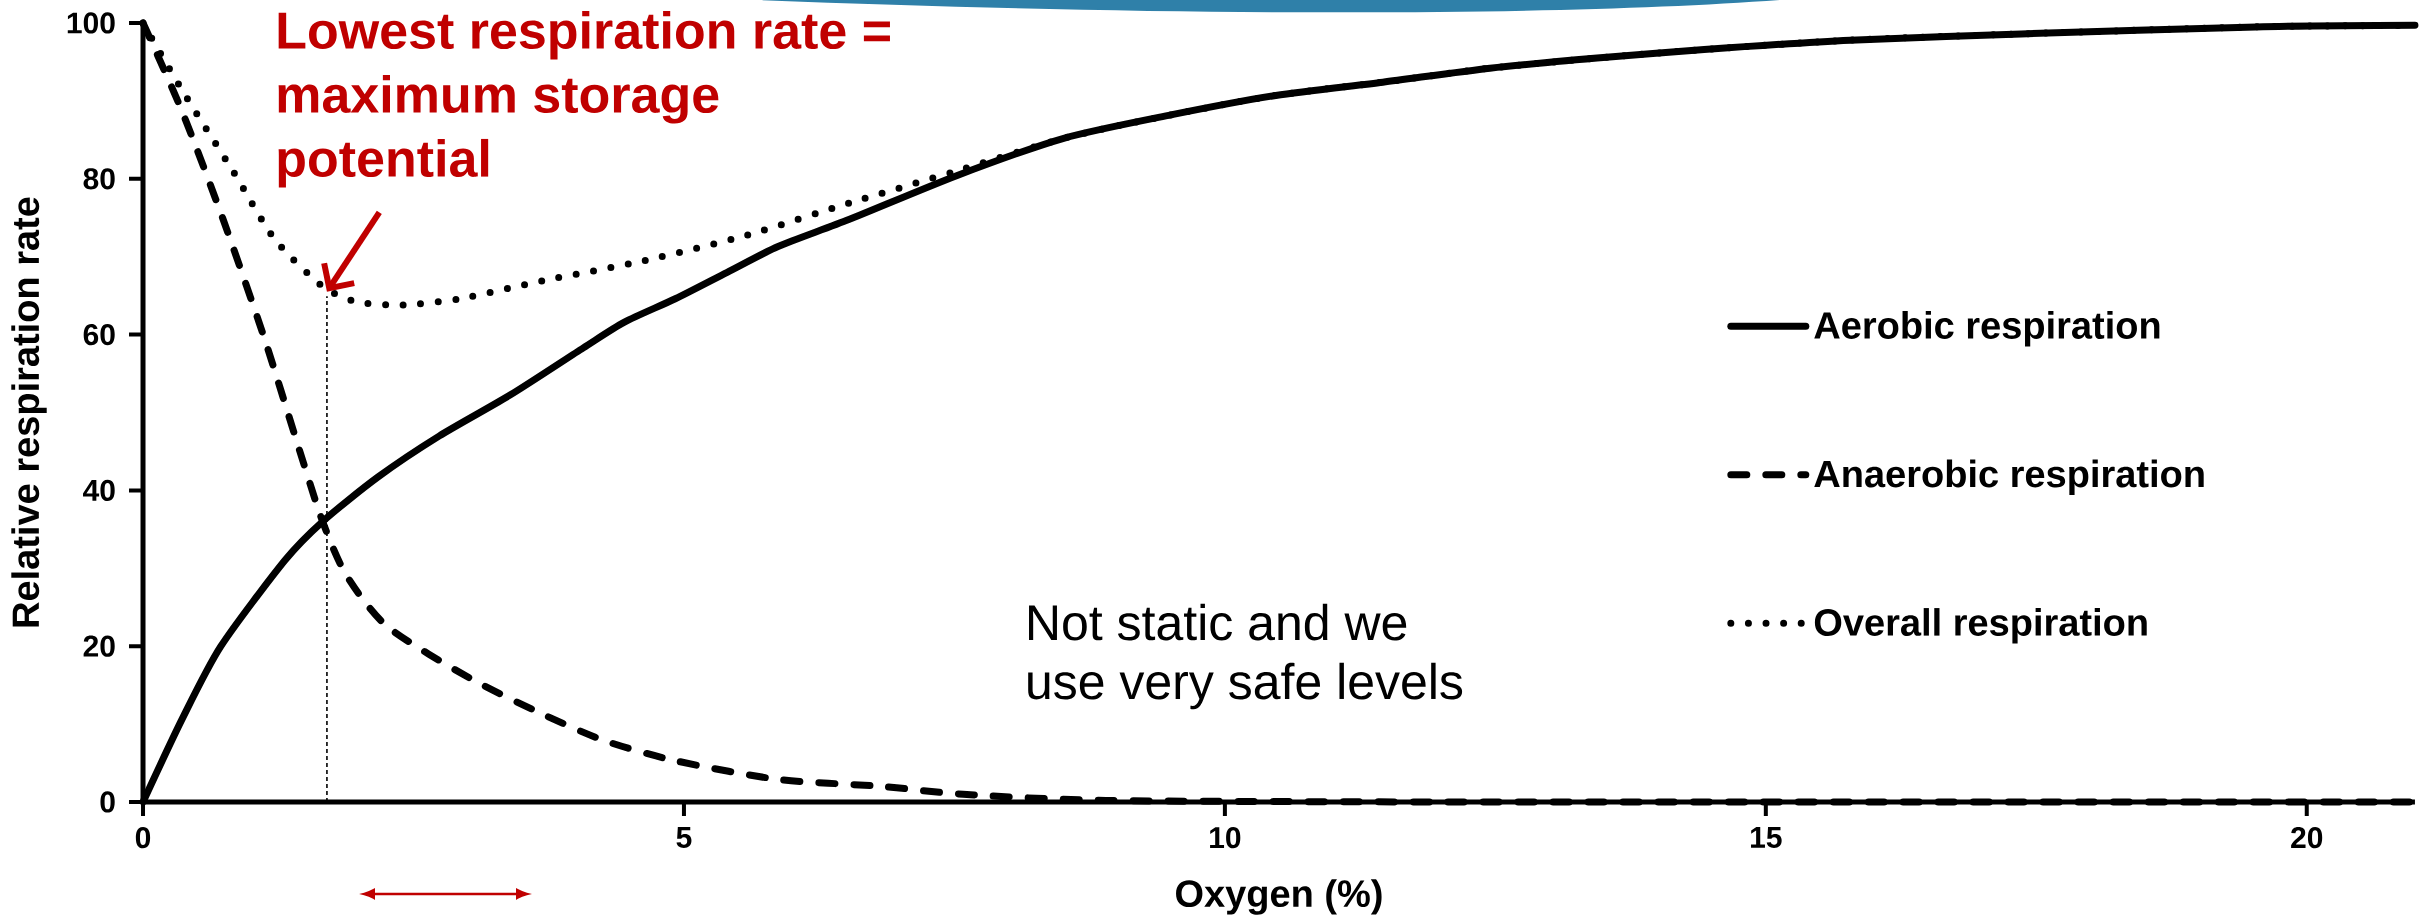 This screenshot has height=916, width=2433. I want to click on legend-label: Anaerobic respiration, so click(2009, 477).